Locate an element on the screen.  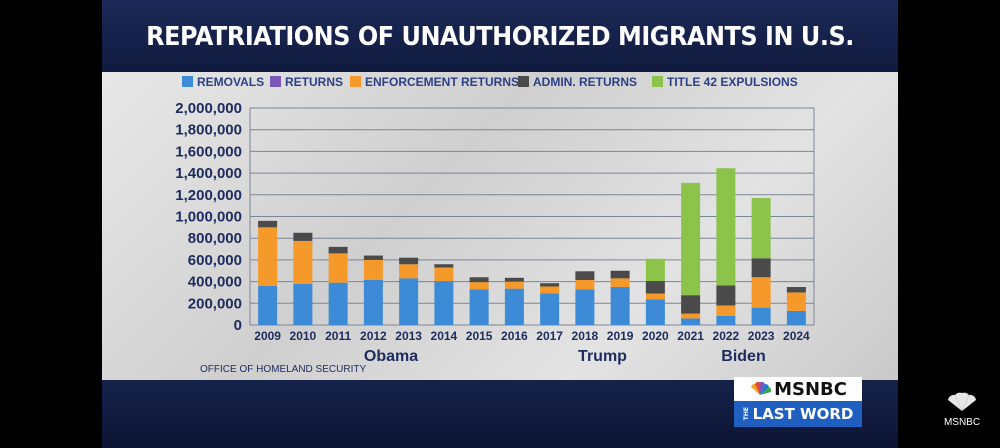
peacock-watermark-icon is located at coordinates (962, 401).